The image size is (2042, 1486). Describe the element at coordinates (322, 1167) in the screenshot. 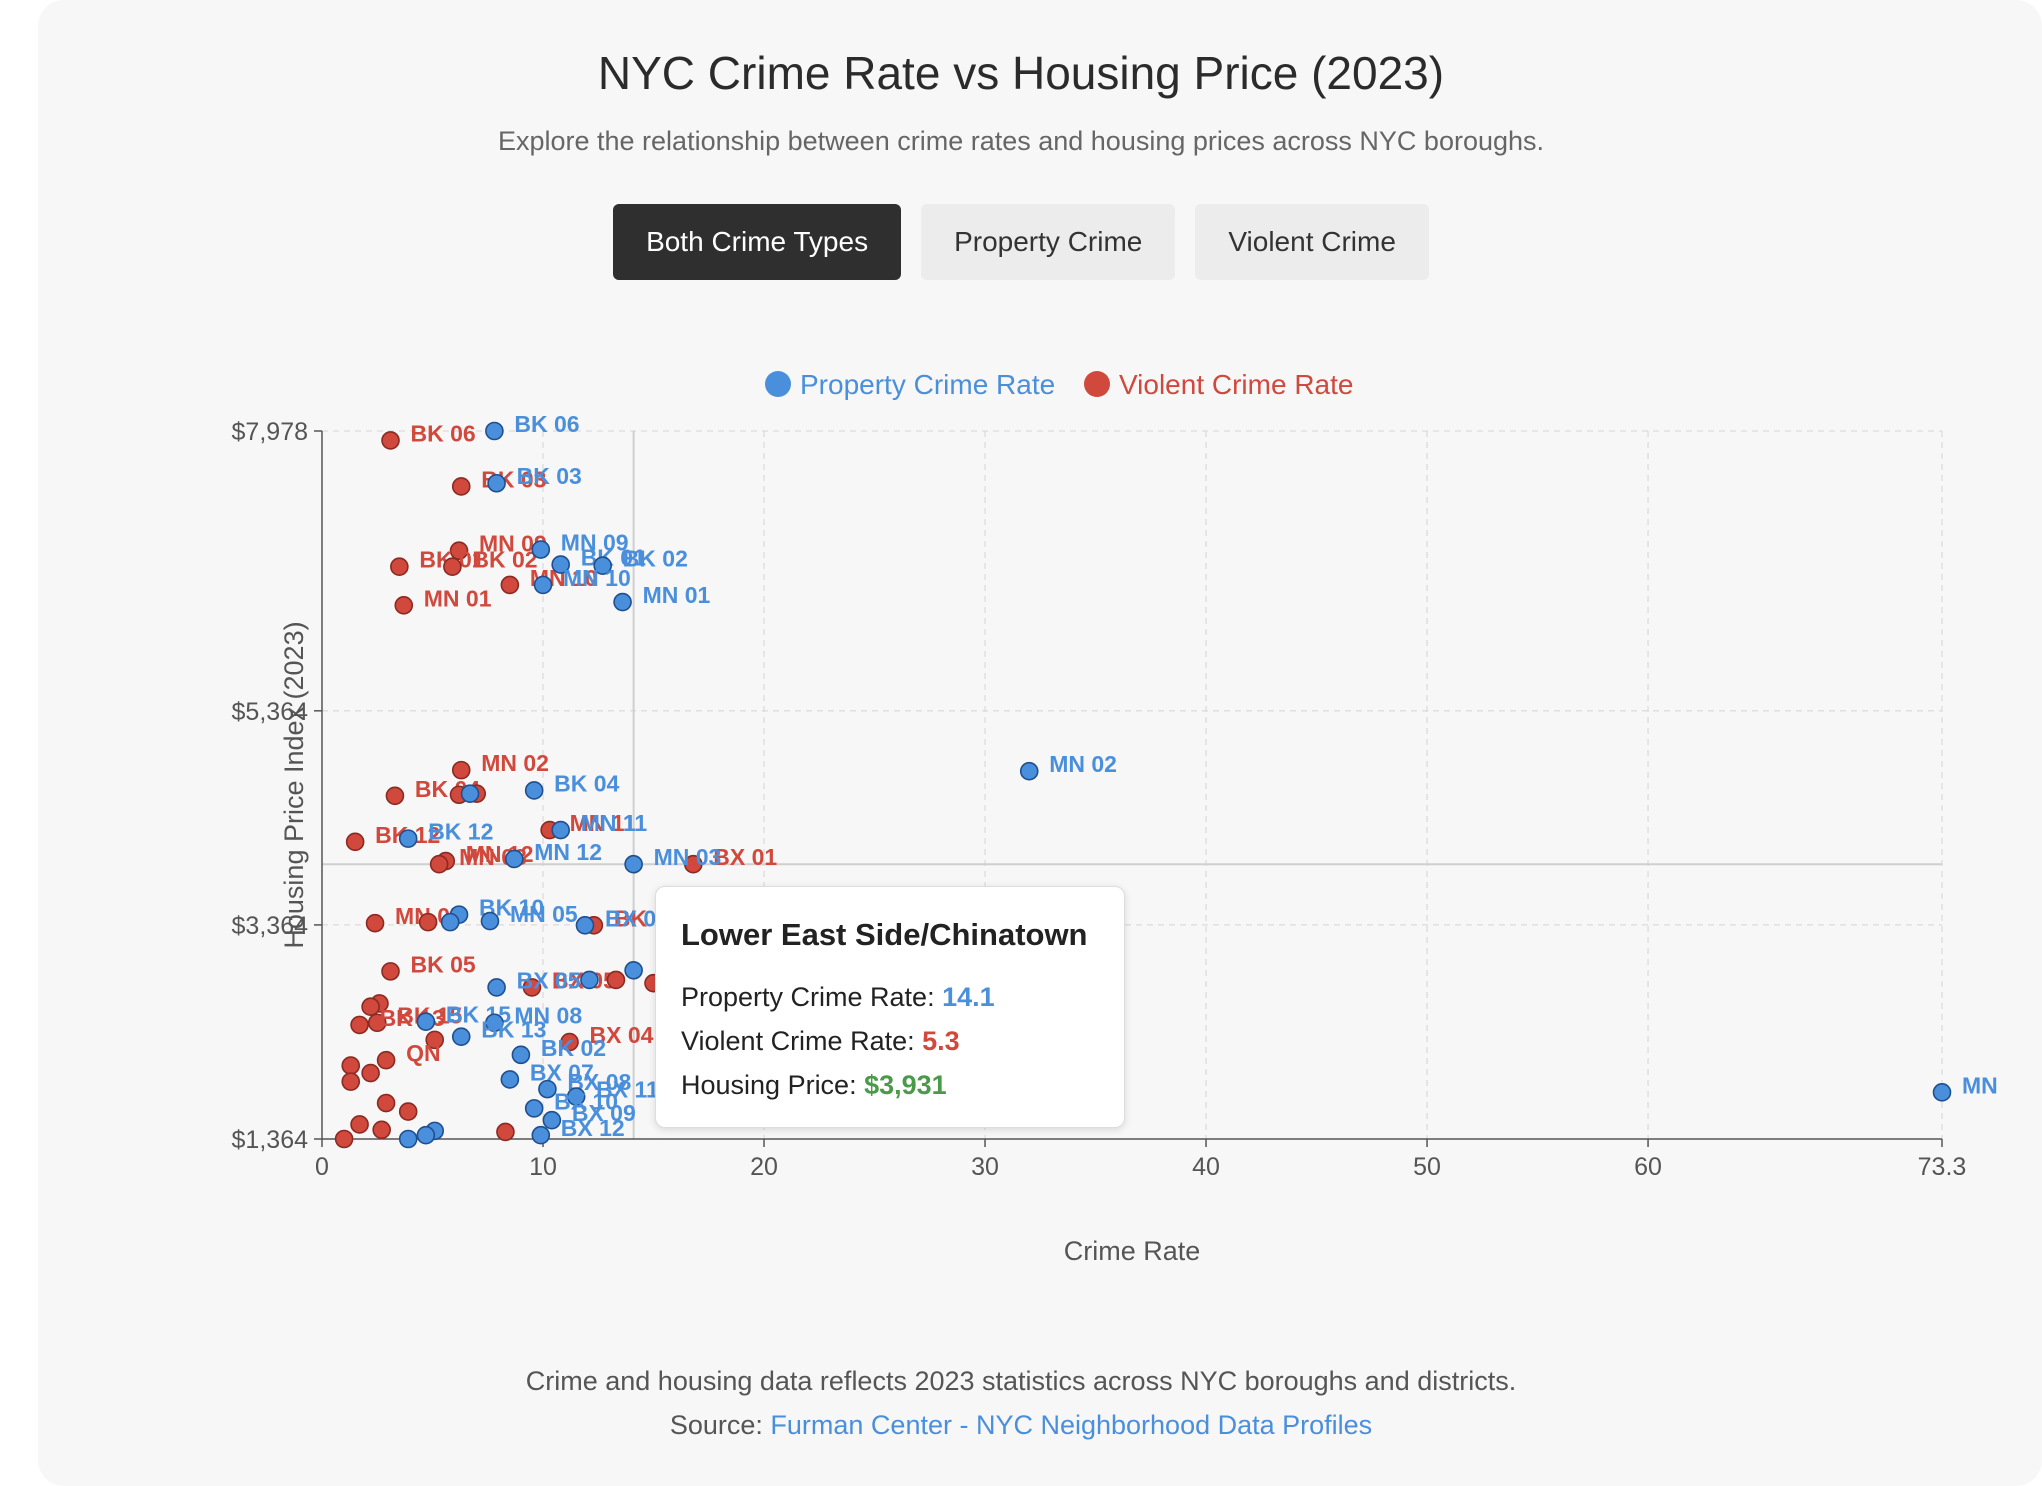

I see `x-tick-label: 0` at that location.